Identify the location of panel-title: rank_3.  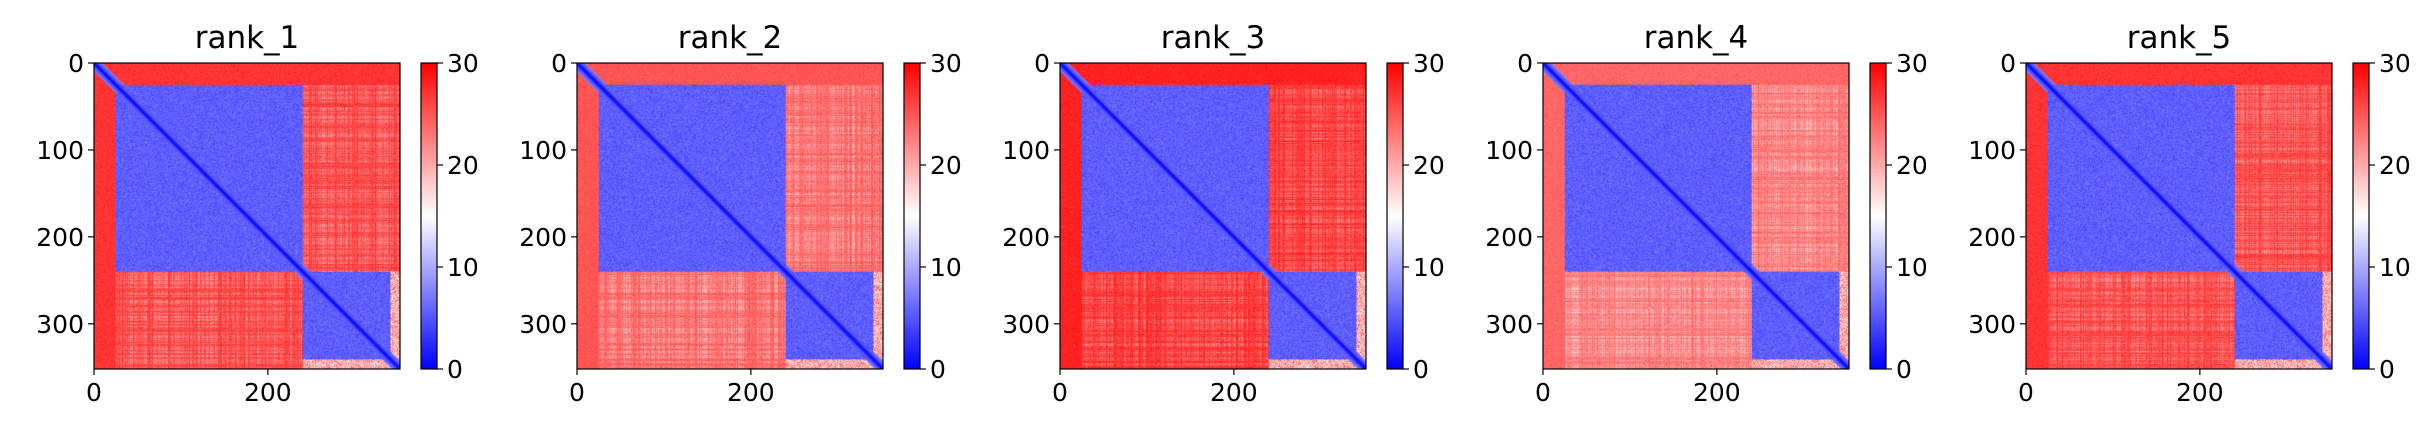
(1213, 38).